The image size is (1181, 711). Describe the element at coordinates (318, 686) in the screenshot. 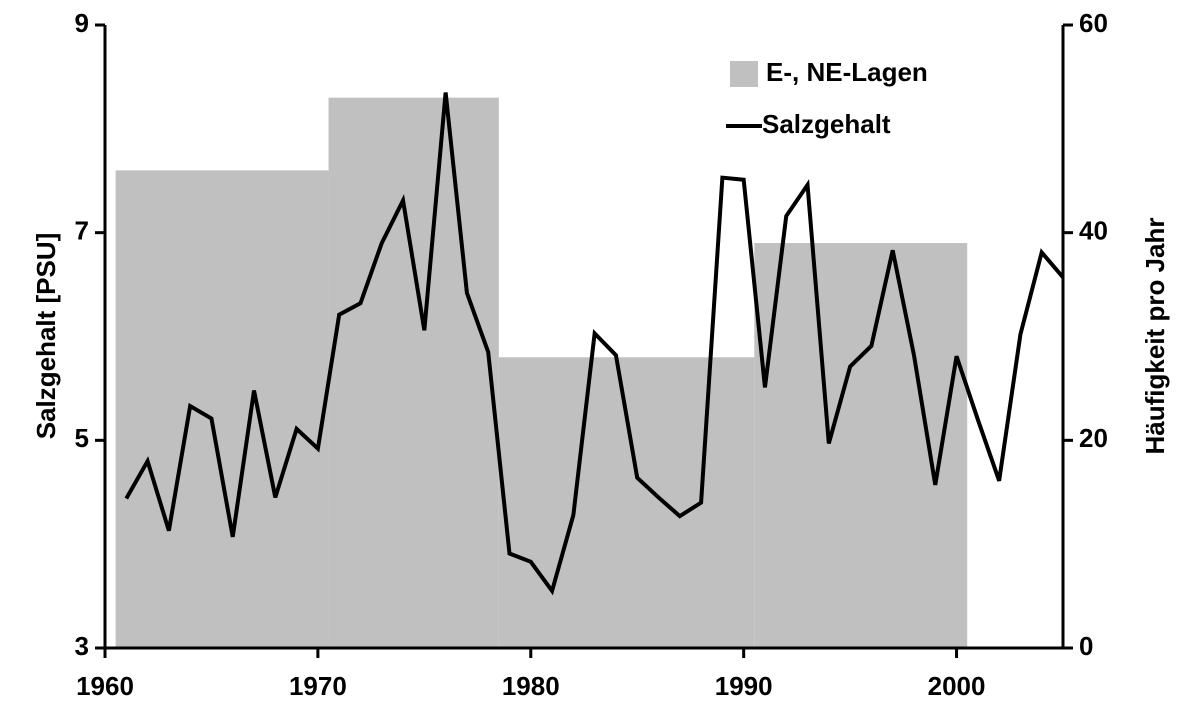

I see `x-tick-label: 1970` at that location.